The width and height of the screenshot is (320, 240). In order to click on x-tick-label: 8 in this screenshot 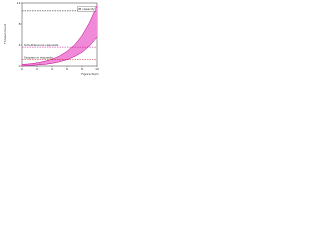, I will do `click(82, 69)`.